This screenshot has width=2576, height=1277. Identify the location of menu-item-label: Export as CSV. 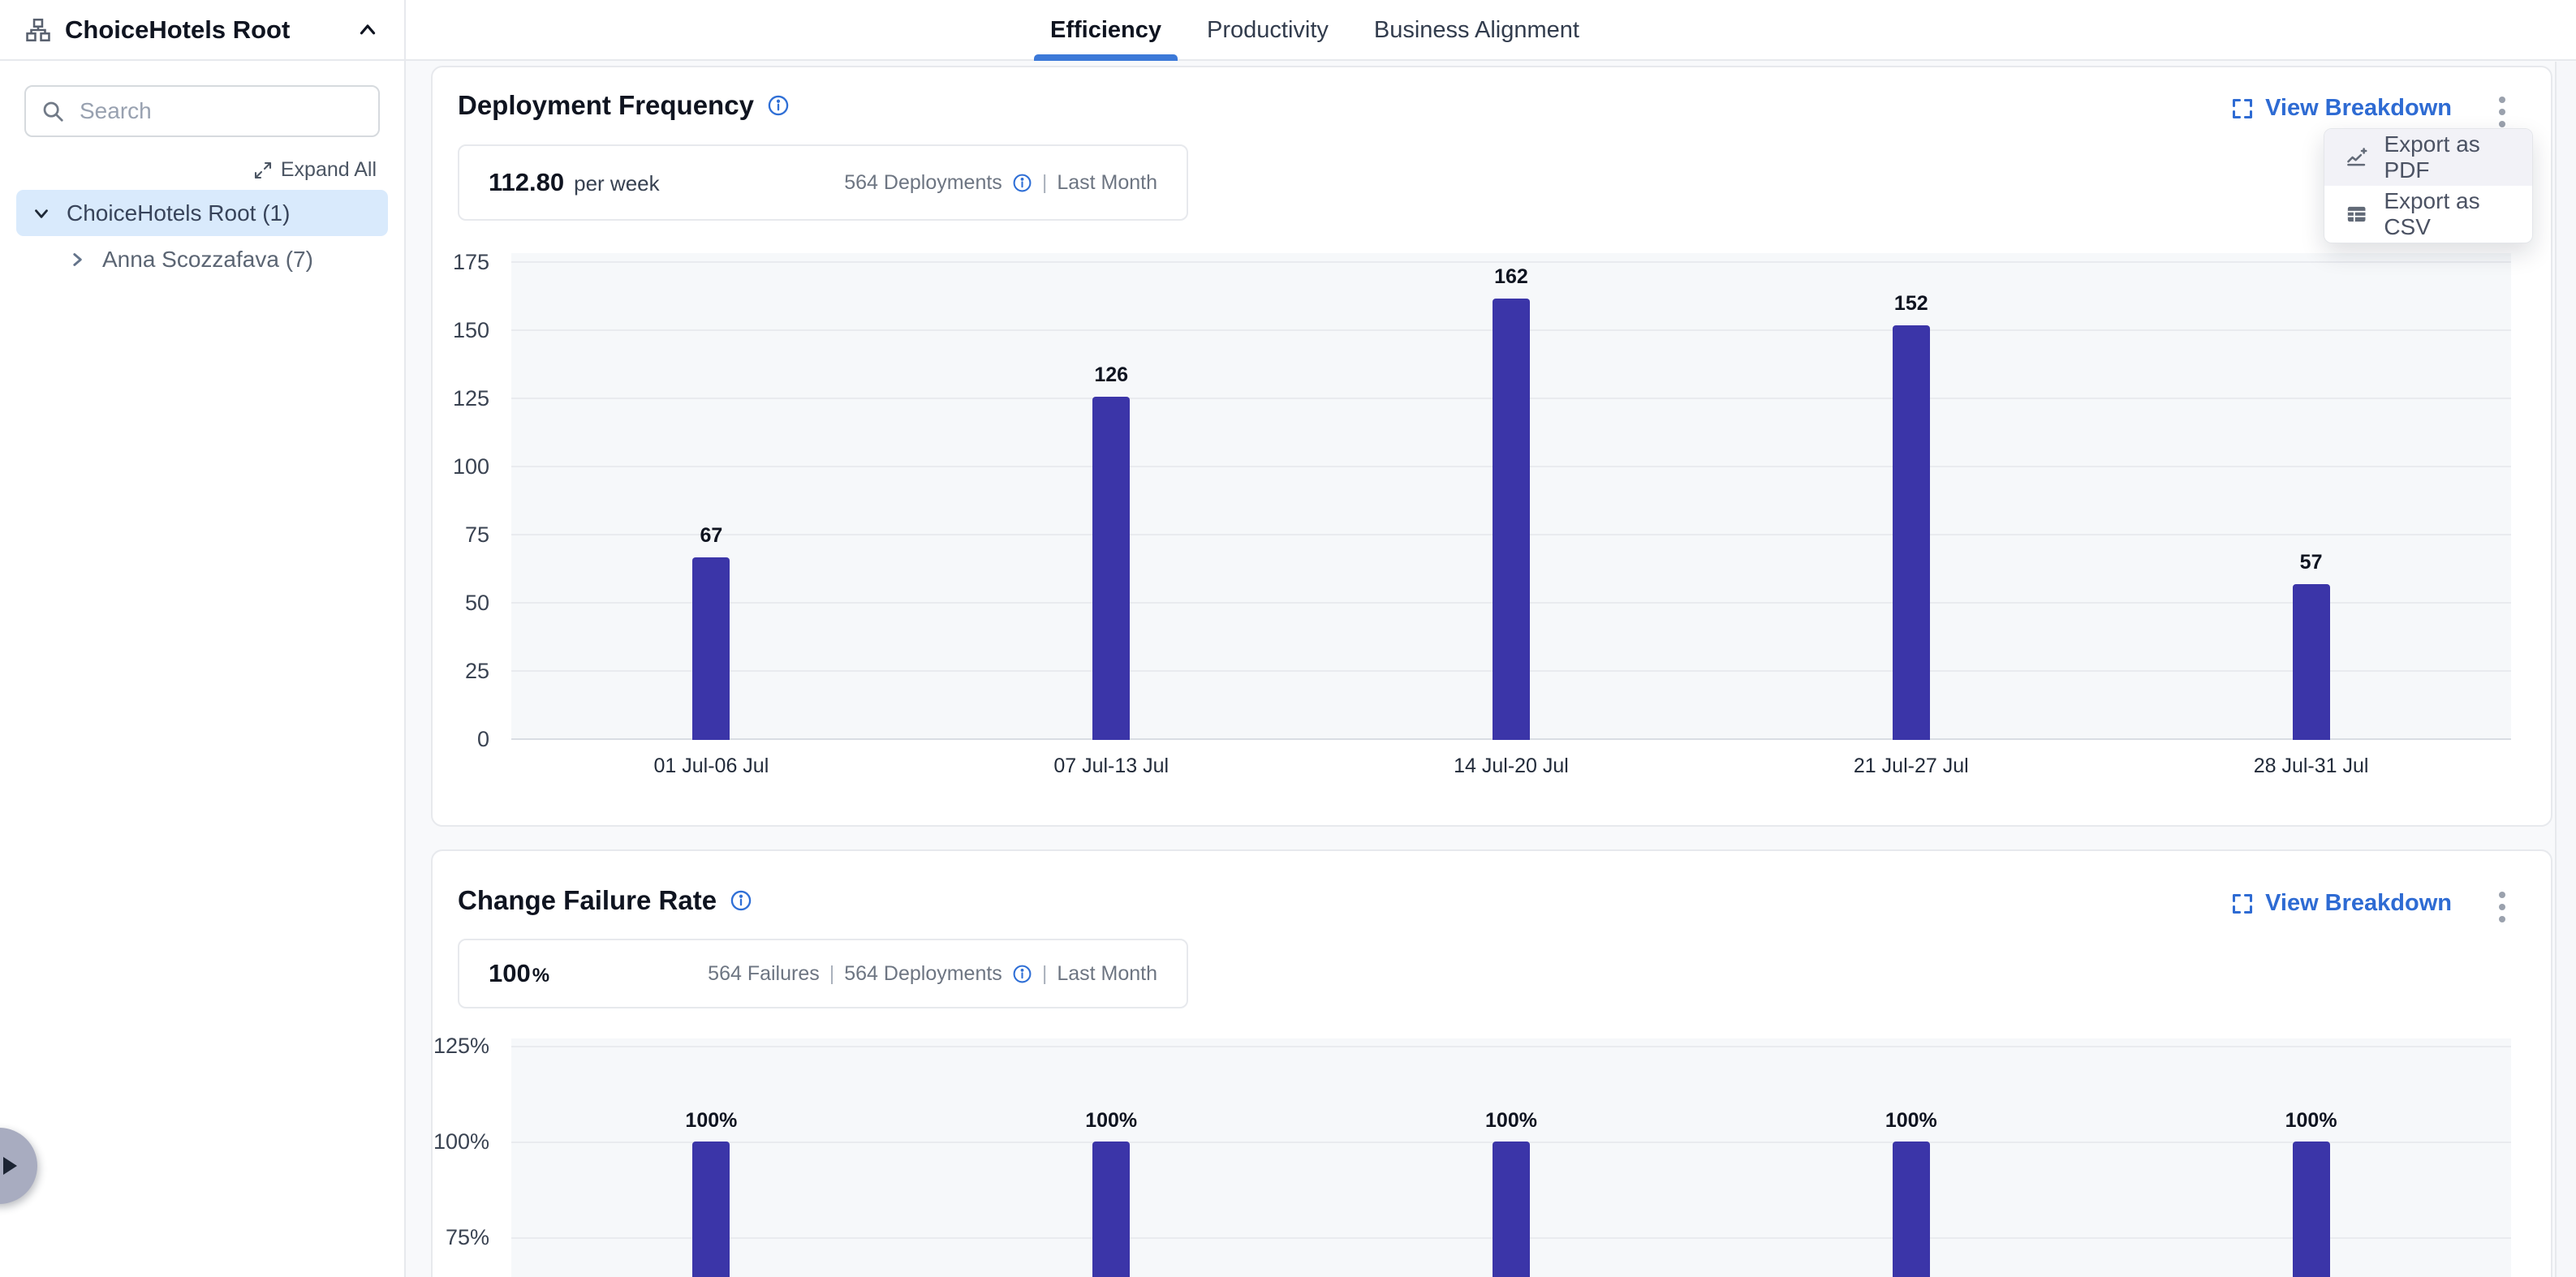
(2432, 213).